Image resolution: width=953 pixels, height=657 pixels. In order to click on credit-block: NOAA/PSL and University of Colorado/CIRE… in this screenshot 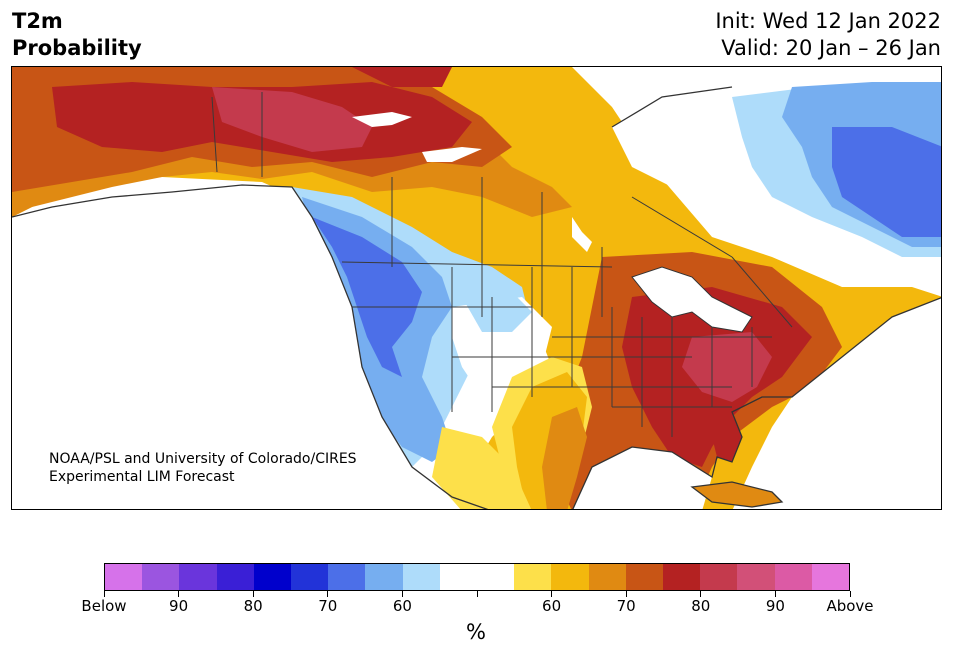, I will do `click(203, 468)`.